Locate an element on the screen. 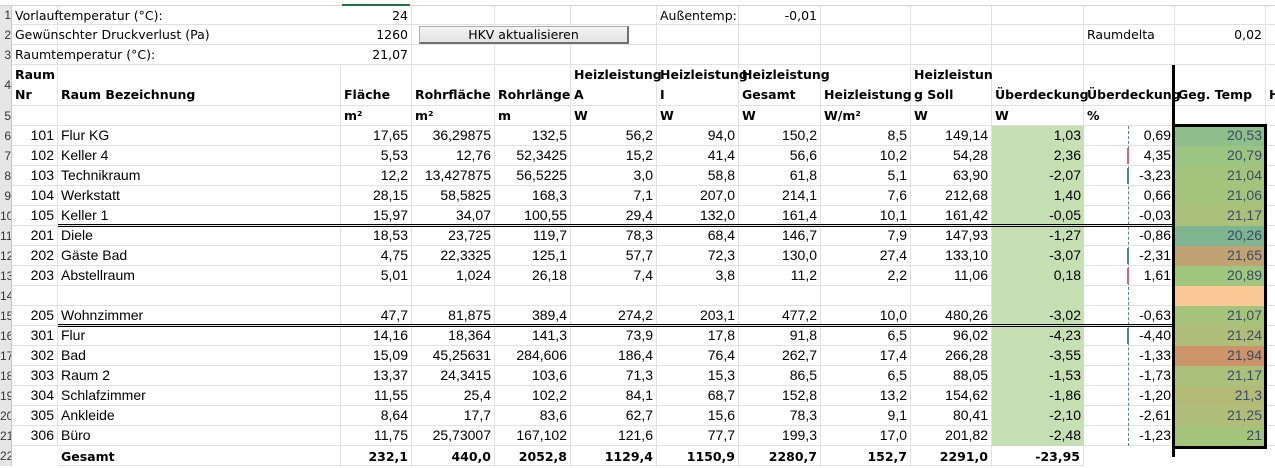  cell-ueber_p: 1,61 is located at coordinates (1129, 276).